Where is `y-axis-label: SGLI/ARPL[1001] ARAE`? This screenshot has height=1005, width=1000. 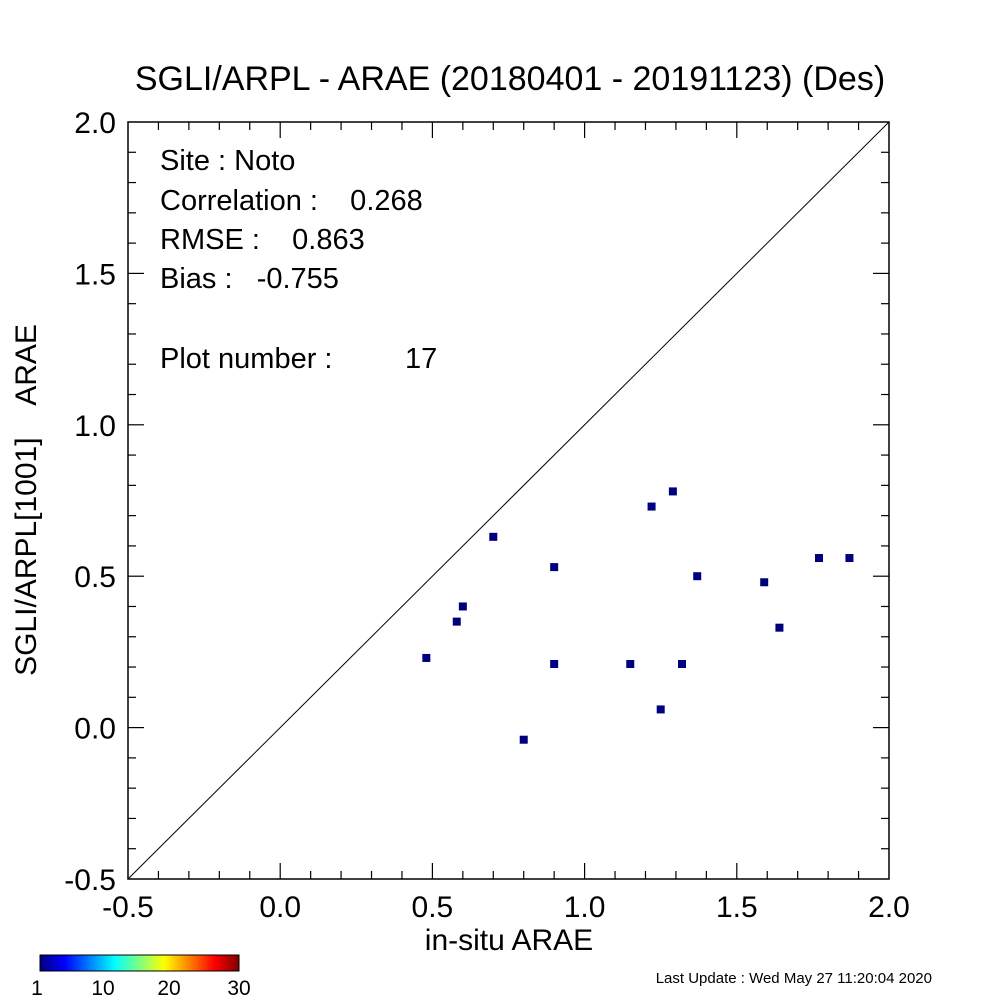
y-axis-label: SGLI/ARPL[1001] ARAE is located at coordinates (26, 500).